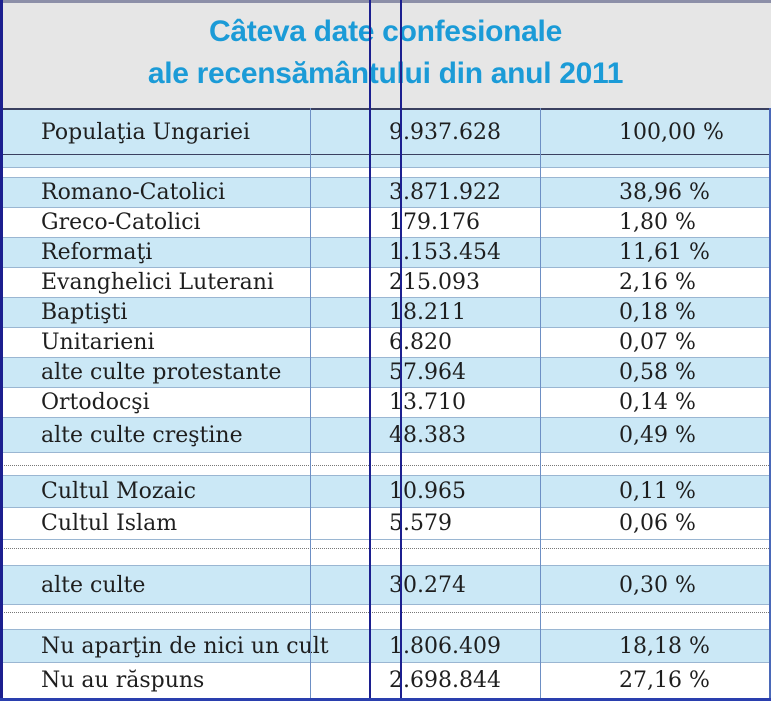 The image size is (771, 701). I want to click on right-border, so click(770, 404).